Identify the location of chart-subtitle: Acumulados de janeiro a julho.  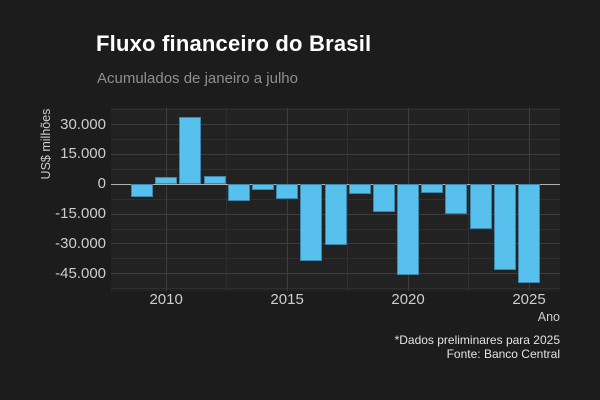
(197, 78).